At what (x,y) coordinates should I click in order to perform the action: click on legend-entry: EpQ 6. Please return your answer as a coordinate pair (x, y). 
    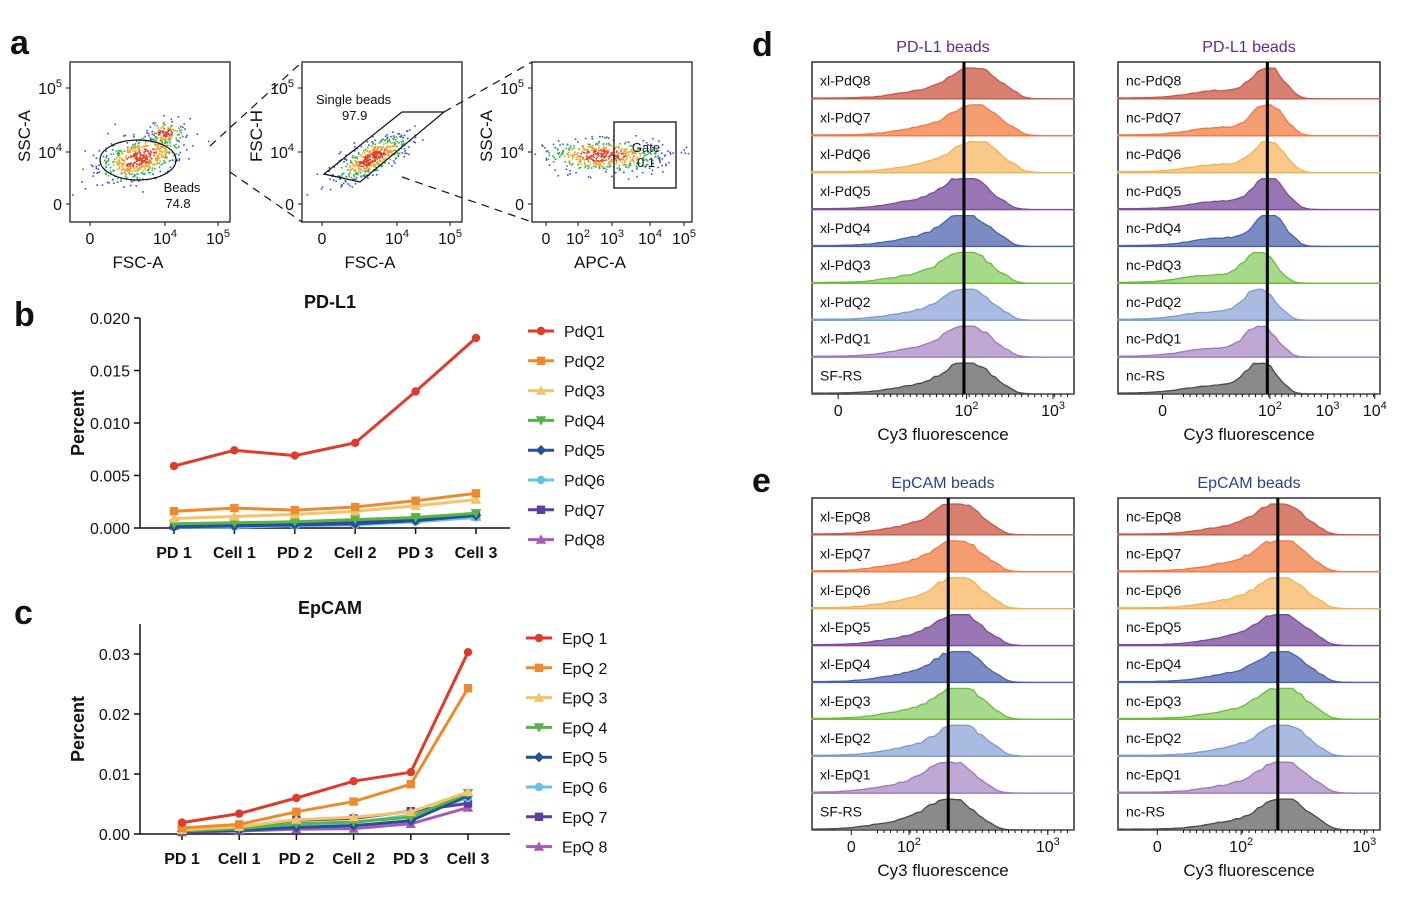
    Looking at the image, I should click on (566, 788).